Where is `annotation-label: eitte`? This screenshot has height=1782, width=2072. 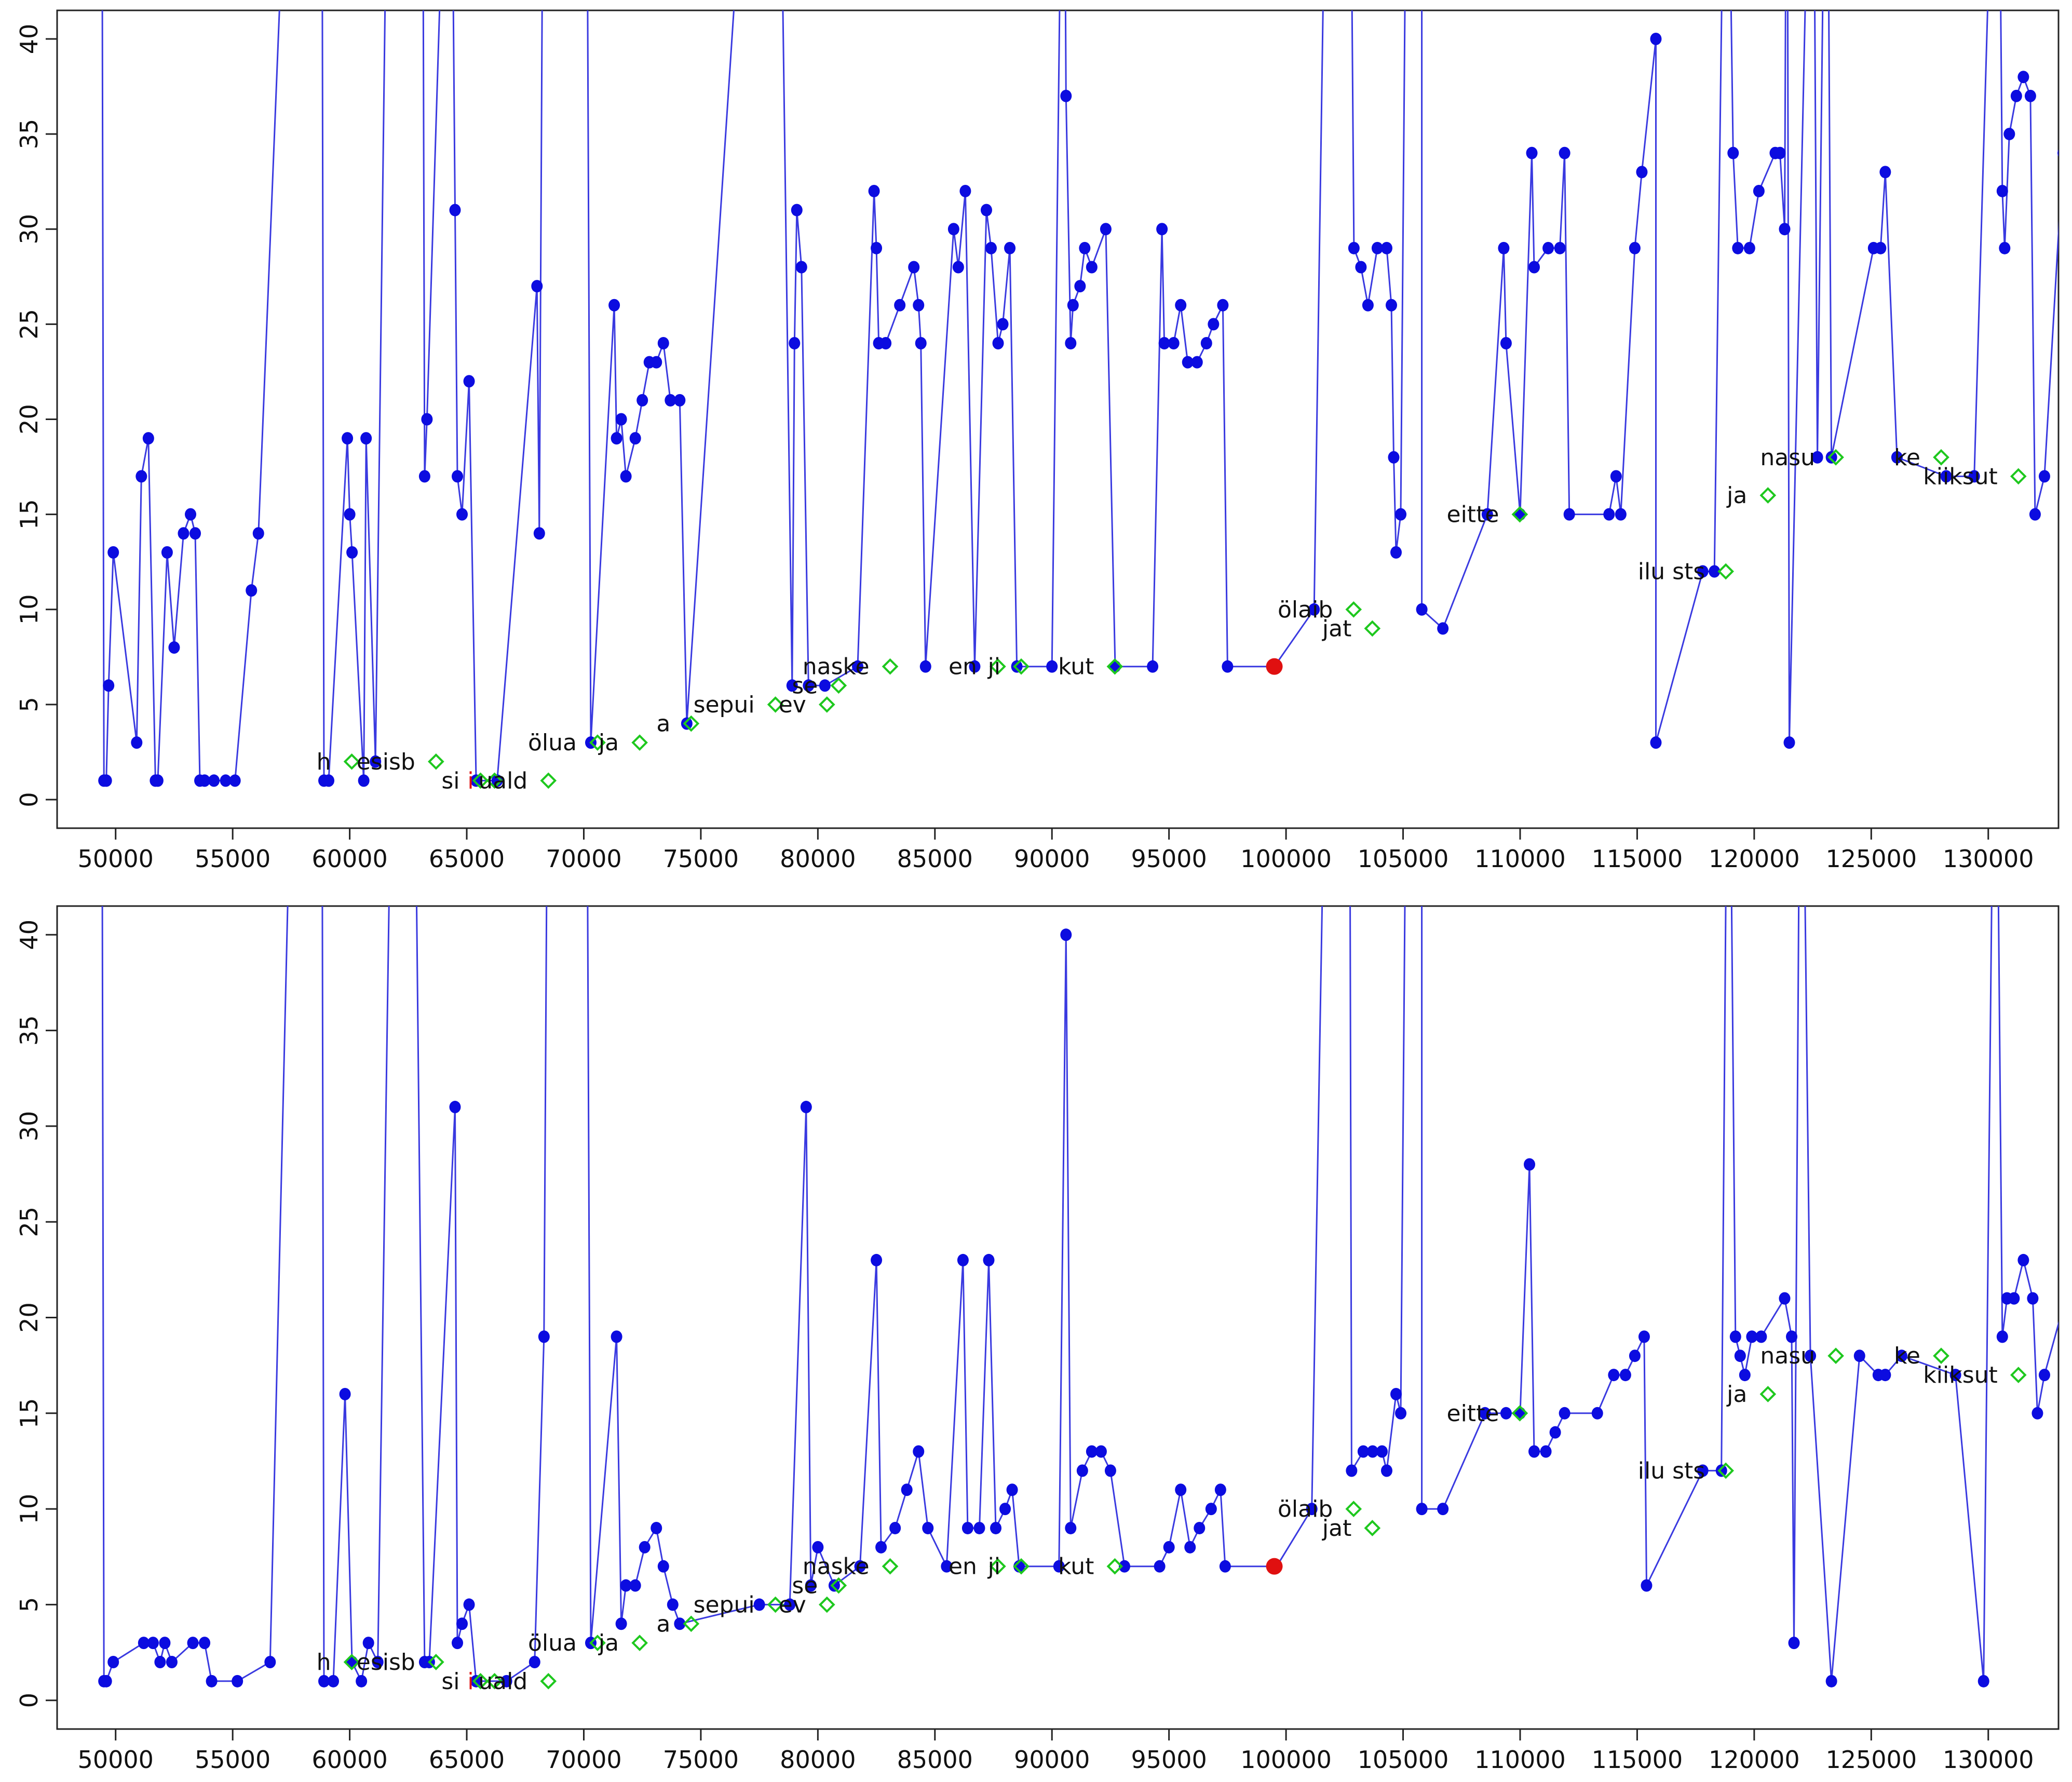 annotation-label: eitte is located at coordinates (1473, 515).